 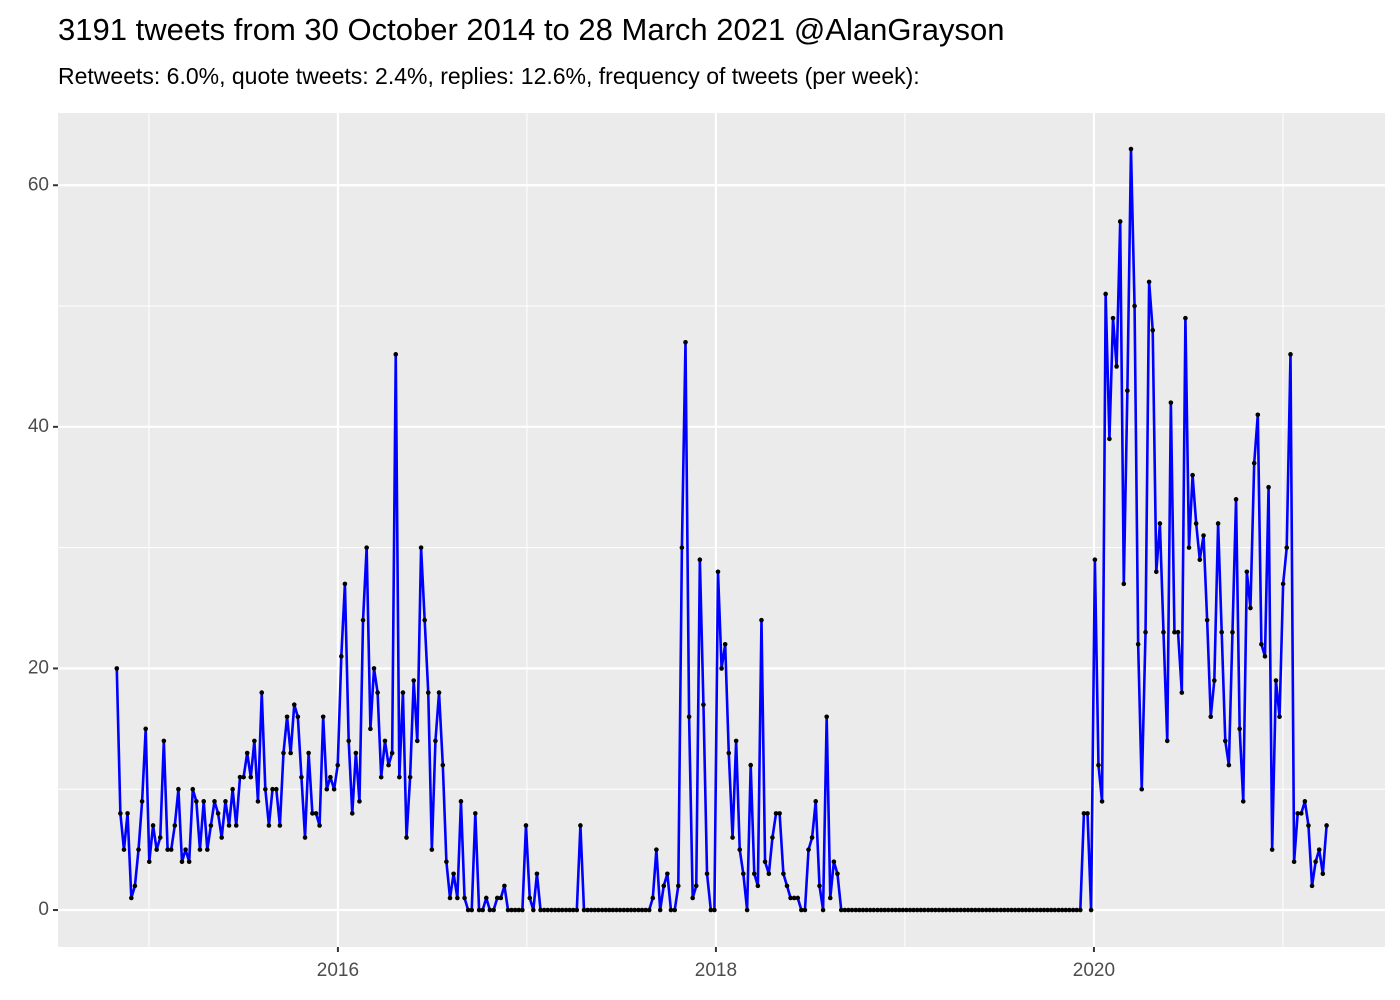 I want to click on y-tick-label: 20, so click(x=38, y=667).